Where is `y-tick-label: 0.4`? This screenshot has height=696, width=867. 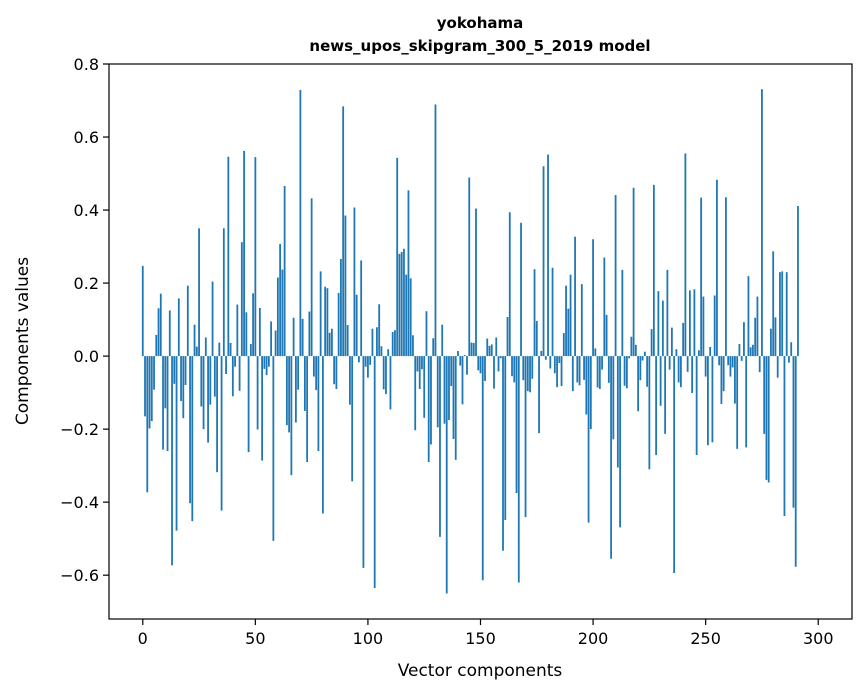 y-tick-label: 0.4 is located at coordinates (86, 210).